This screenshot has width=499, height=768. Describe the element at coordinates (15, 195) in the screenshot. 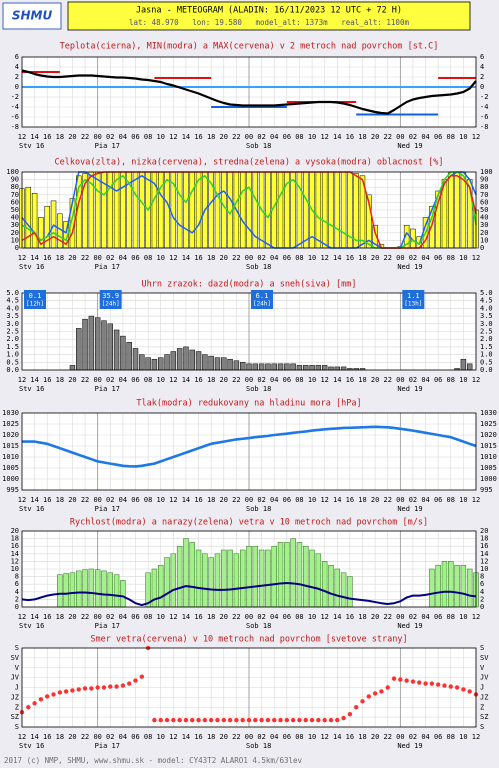

I see `y-tick-label: 70` at that location.